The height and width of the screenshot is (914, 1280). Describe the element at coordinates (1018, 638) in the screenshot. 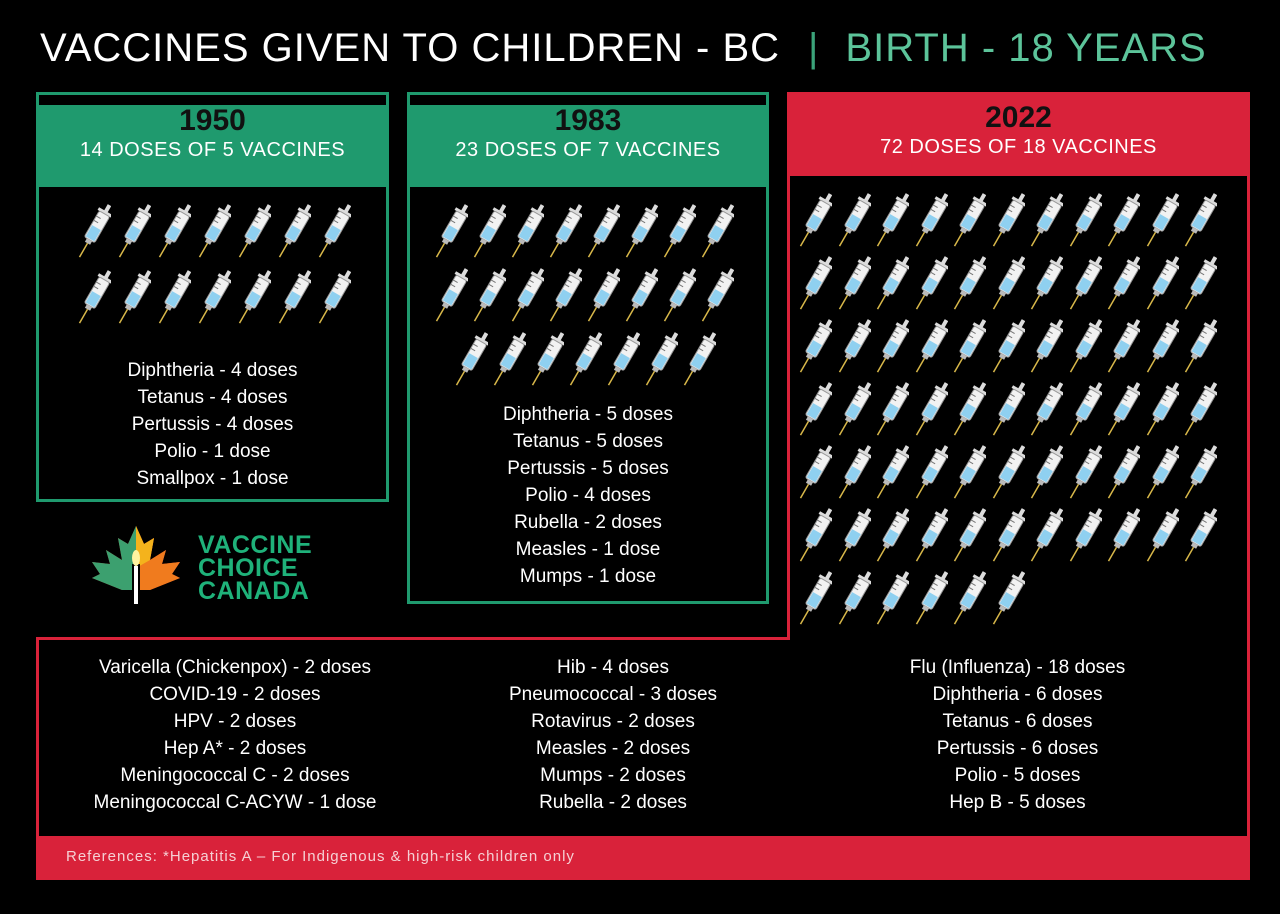

I see `frame-gap` at that location.